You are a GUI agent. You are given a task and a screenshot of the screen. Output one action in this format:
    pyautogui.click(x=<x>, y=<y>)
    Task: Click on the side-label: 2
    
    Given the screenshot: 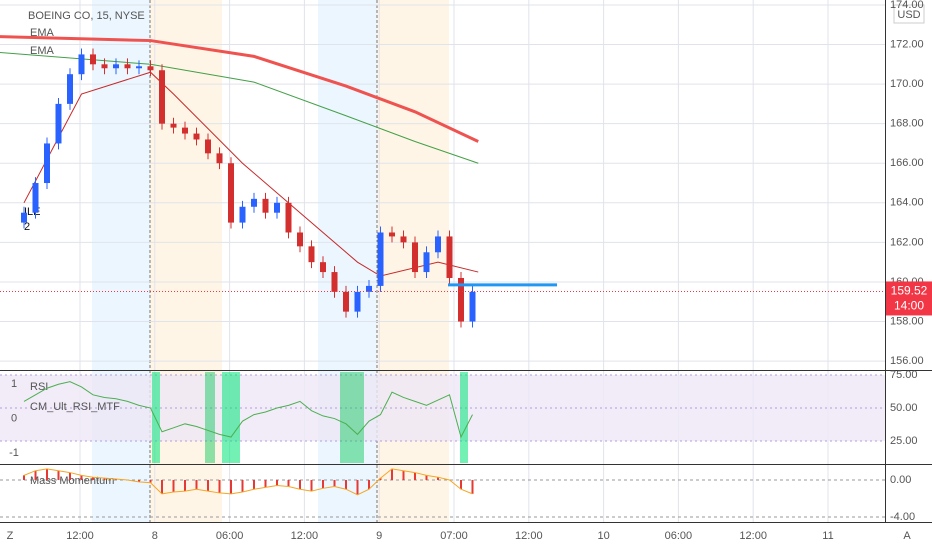 What is the action you would take?
    pyautogui.click(x=27, y=227)
    